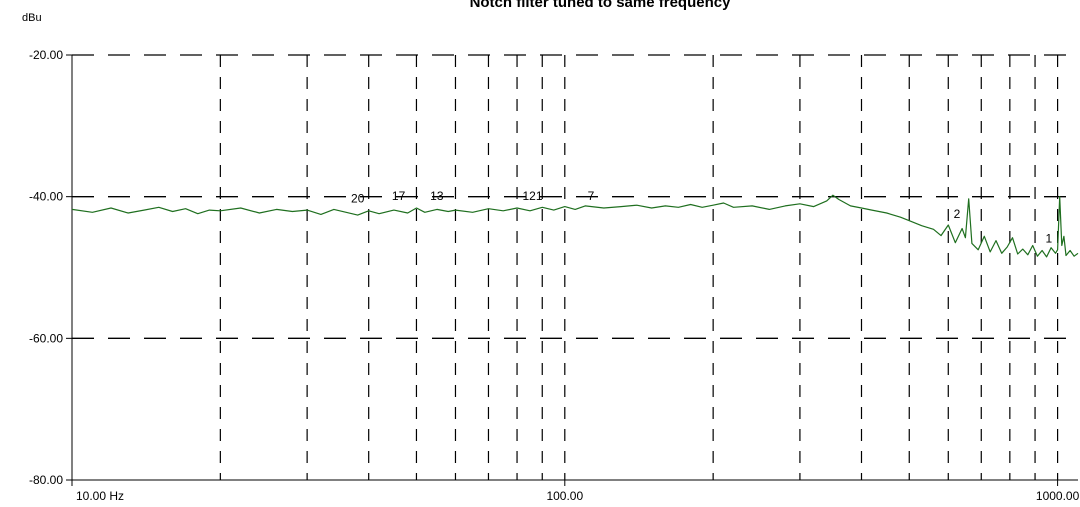  I want to click on y-tick-label: -40.00, so click(46, 197).